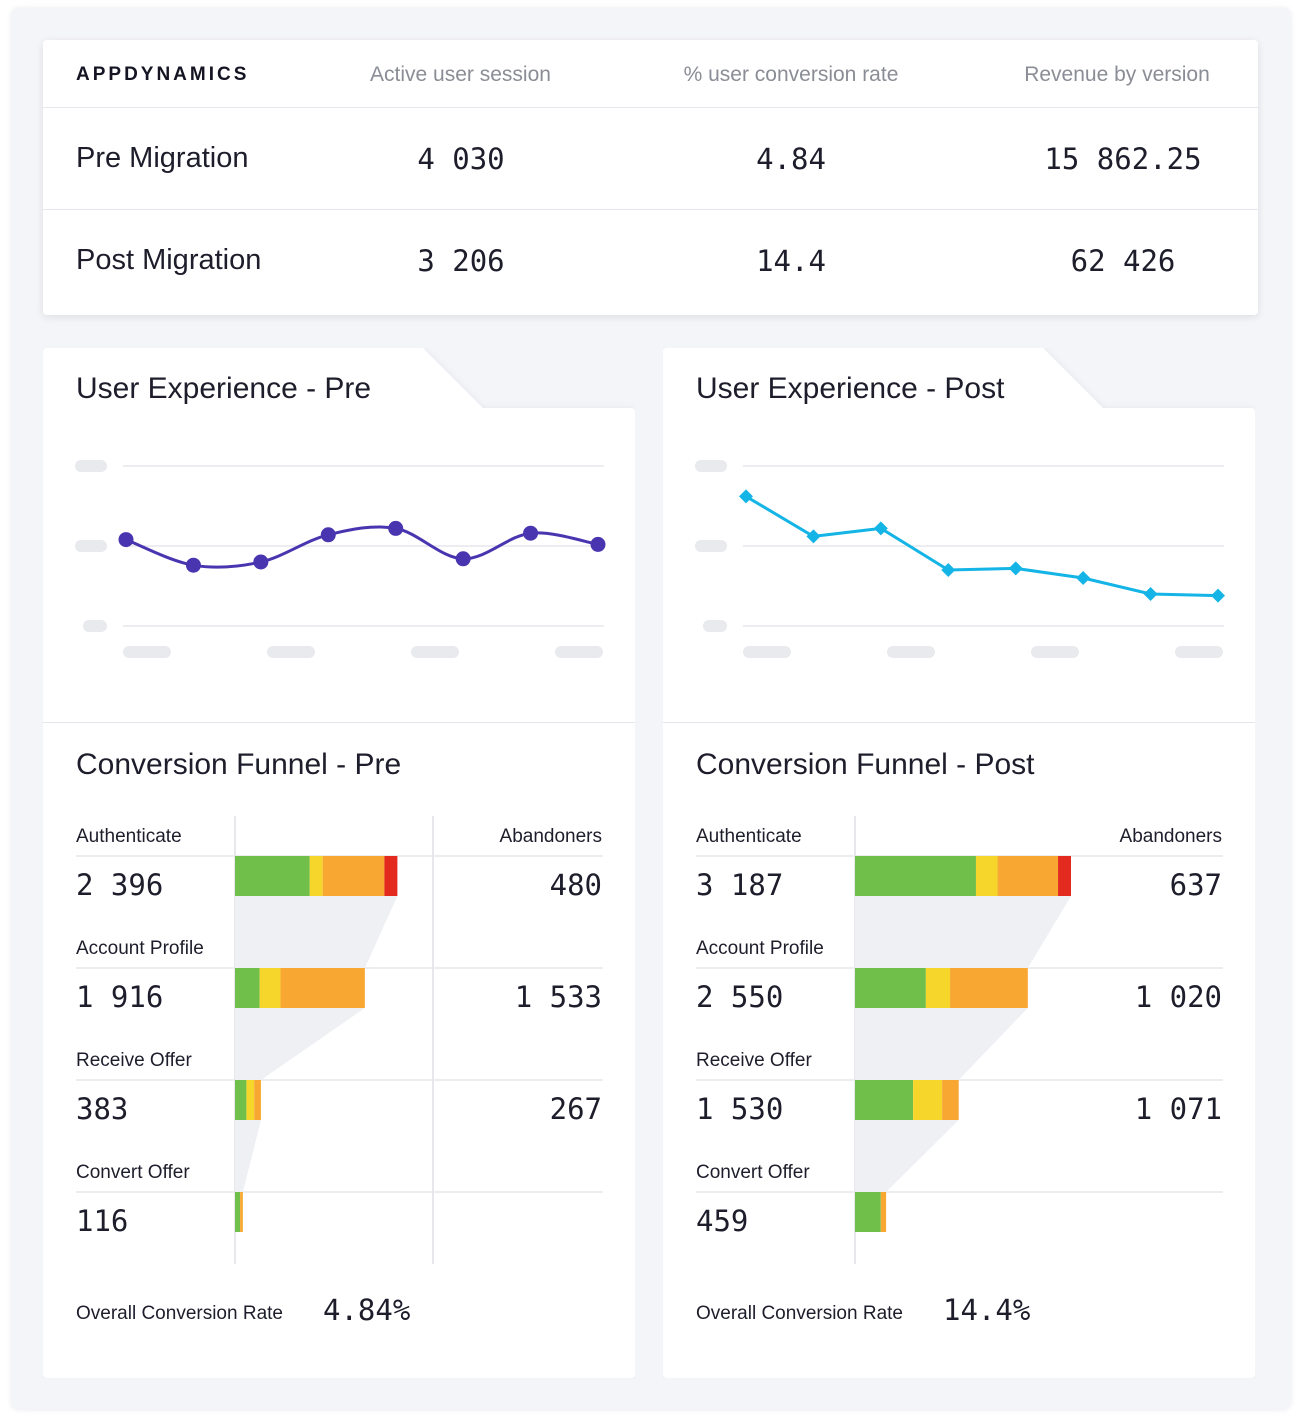 Image resolution: width=1302 pixels, height=1424 pixels. Describe the element at coordinates (1123, 159) in the screenshot. I see `cell-pre-revenue: 15 862.25` at that location.